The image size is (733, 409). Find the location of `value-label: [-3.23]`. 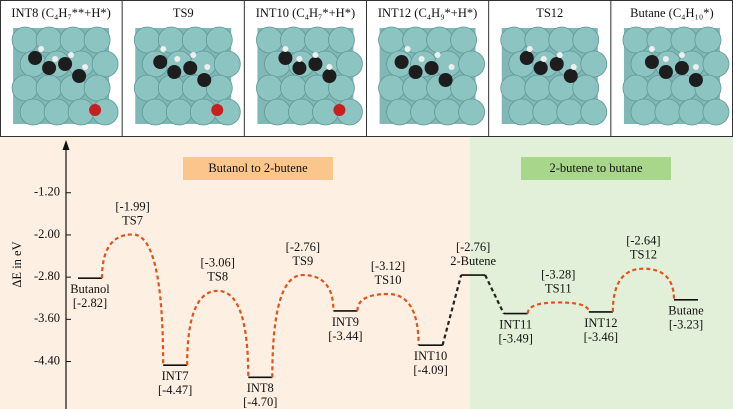

value-label: [-3.23] is located at coordinates (686, 325).